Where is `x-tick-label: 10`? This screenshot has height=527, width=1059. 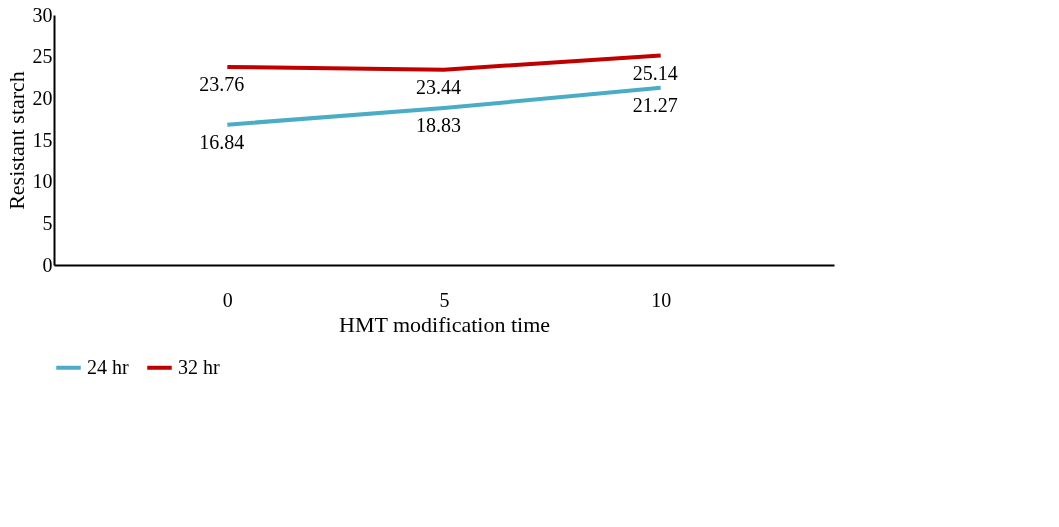
x-tick-label: 10 is located at coordinates (661, 299).